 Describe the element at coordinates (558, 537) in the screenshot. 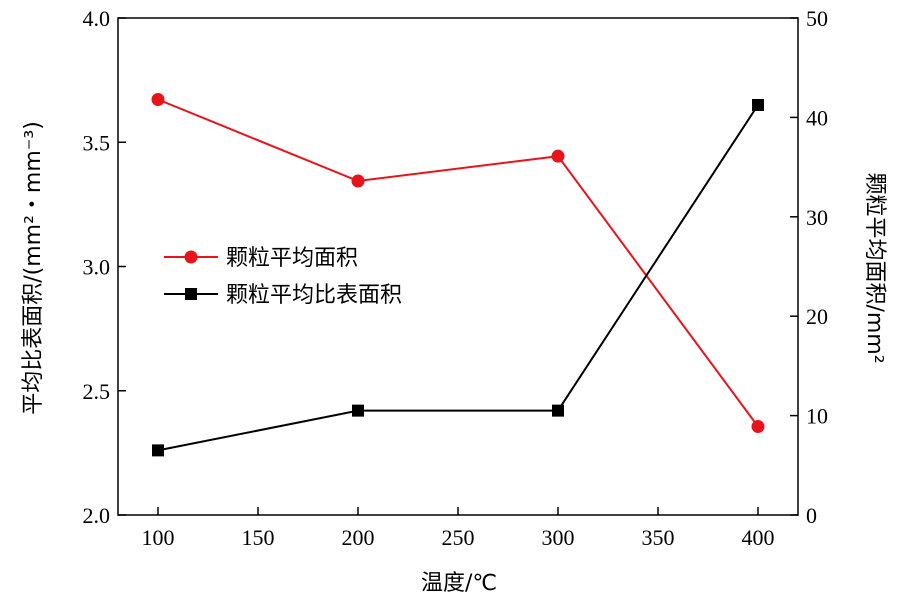

I see `x-tick-label: 300` at that location.